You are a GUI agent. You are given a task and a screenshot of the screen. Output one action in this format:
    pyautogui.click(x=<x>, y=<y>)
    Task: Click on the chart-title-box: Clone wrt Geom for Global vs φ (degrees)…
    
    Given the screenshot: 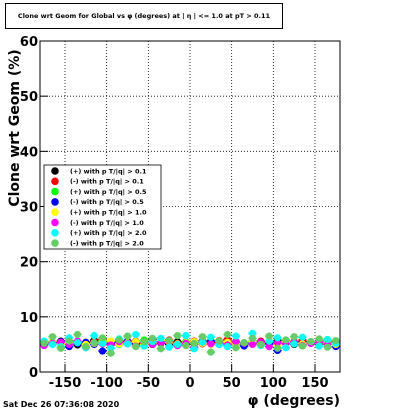 What is the action you would take?
    pyautogui.click(x=144, y=16)
    